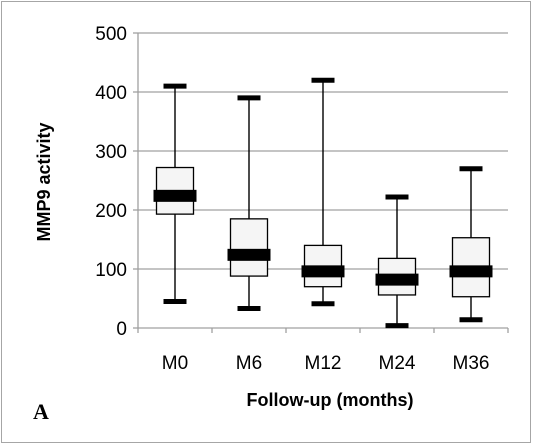 The image size is (534, 446). Describe the element at coordinates (397, 261) in the screenshot. I see `box-m24` at that location.